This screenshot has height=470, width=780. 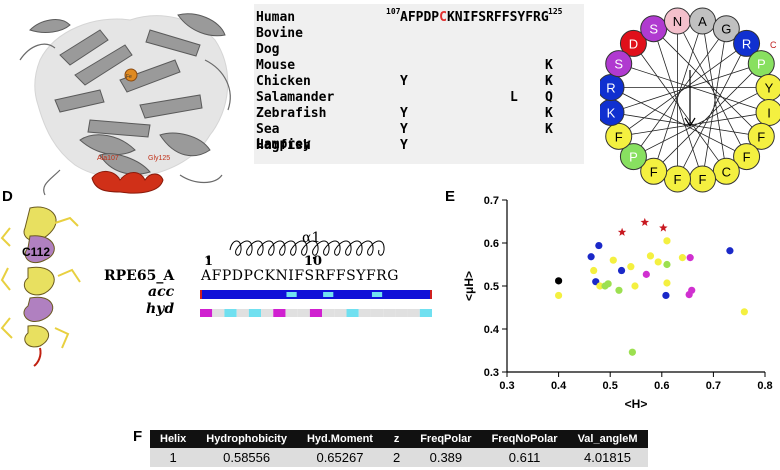 What do you see at coordinates (690, 122) in the screenshot?
I see `moment-arrowhead` at bounding box center [690, 122].